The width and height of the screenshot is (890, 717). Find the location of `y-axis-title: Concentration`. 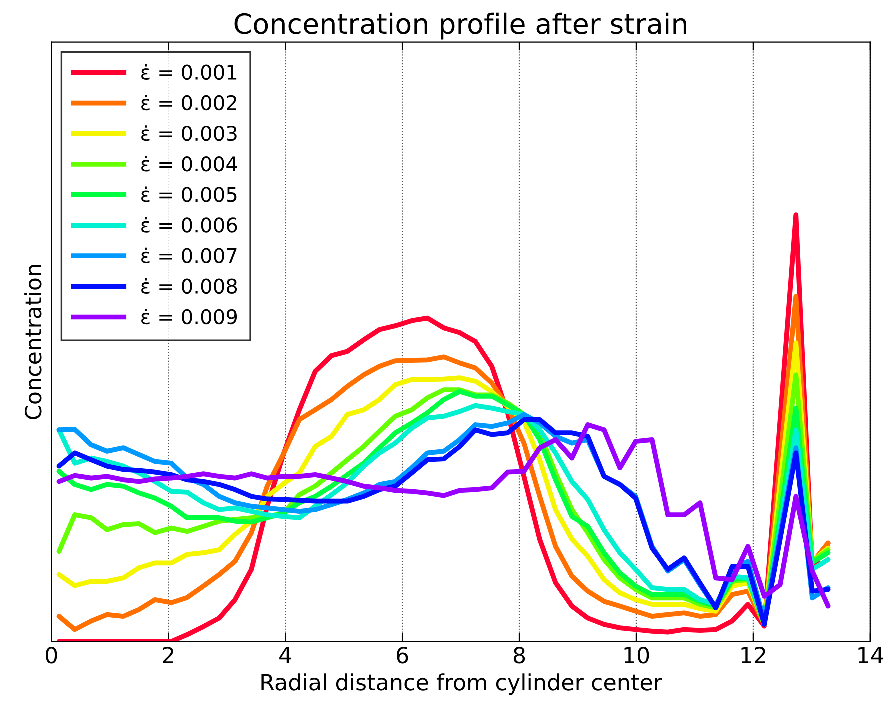

y-axis-title: Concentration is located at coordinates (33, 342).